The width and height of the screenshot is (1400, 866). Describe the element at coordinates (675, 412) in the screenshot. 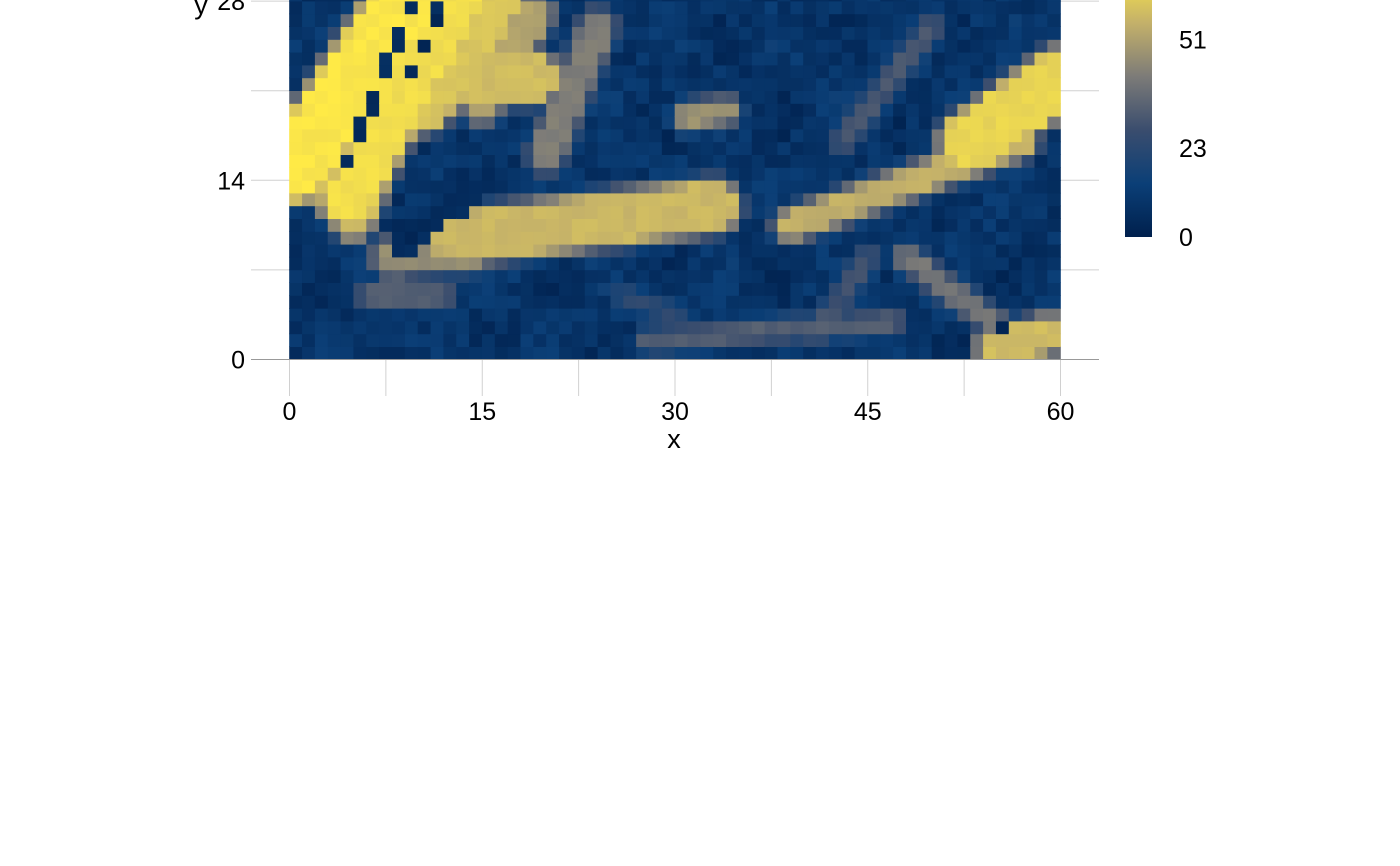

I see `x-tick-label: 30` at that location.